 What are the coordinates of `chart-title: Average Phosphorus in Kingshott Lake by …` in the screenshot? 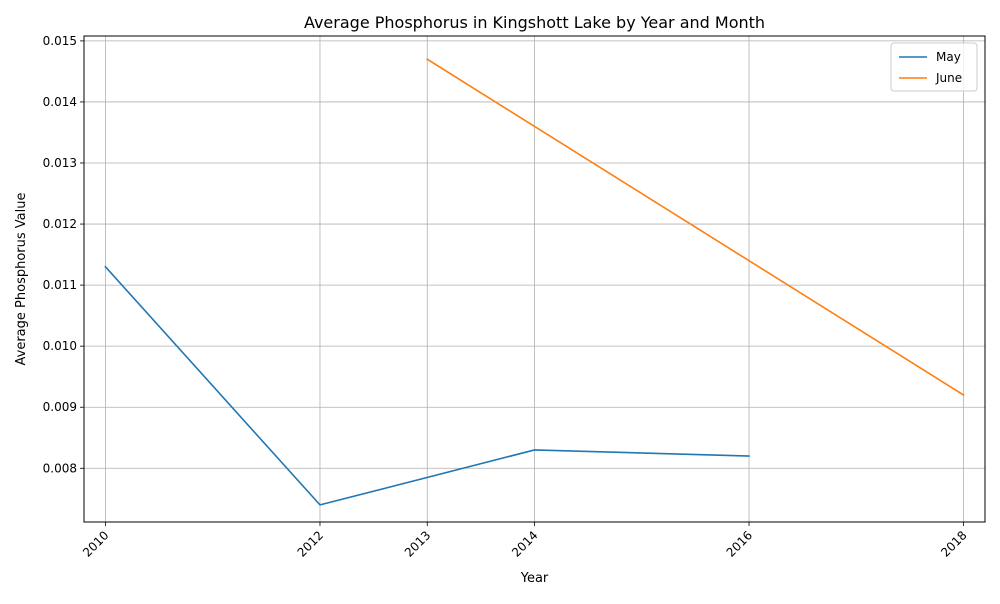 It's located at (534, 22).